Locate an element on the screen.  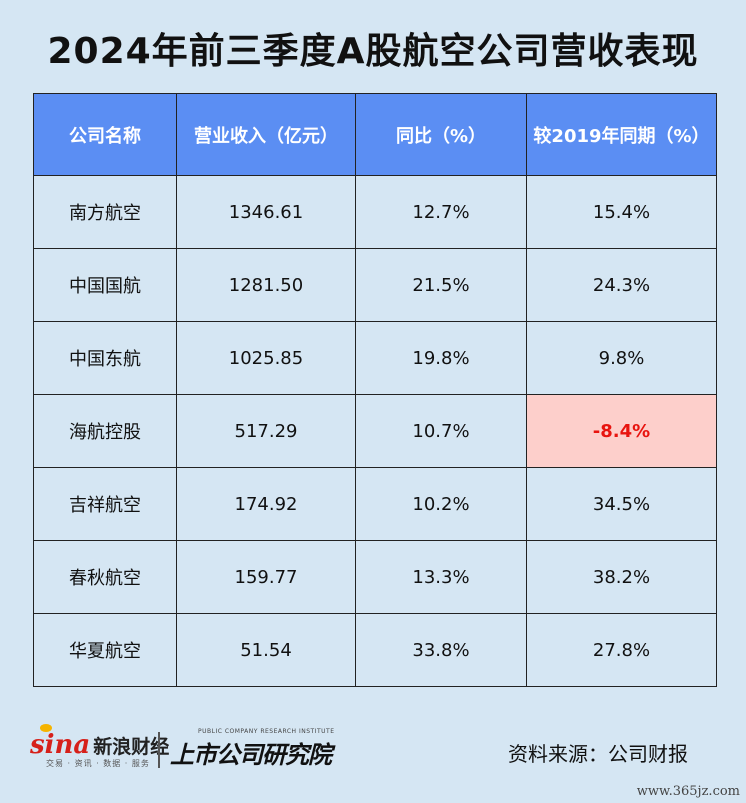
value-cell: 19.8% is located at coordinates (441, 358).